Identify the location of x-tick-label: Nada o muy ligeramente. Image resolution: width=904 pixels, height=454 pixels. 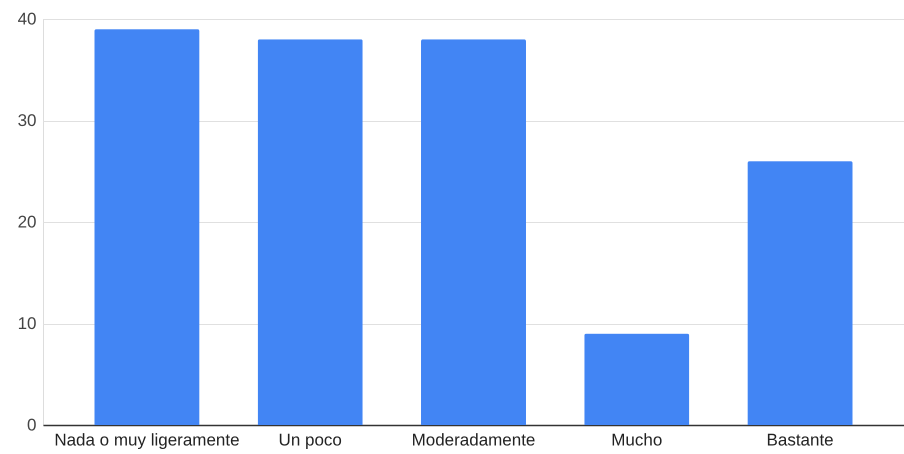
(147, 440).